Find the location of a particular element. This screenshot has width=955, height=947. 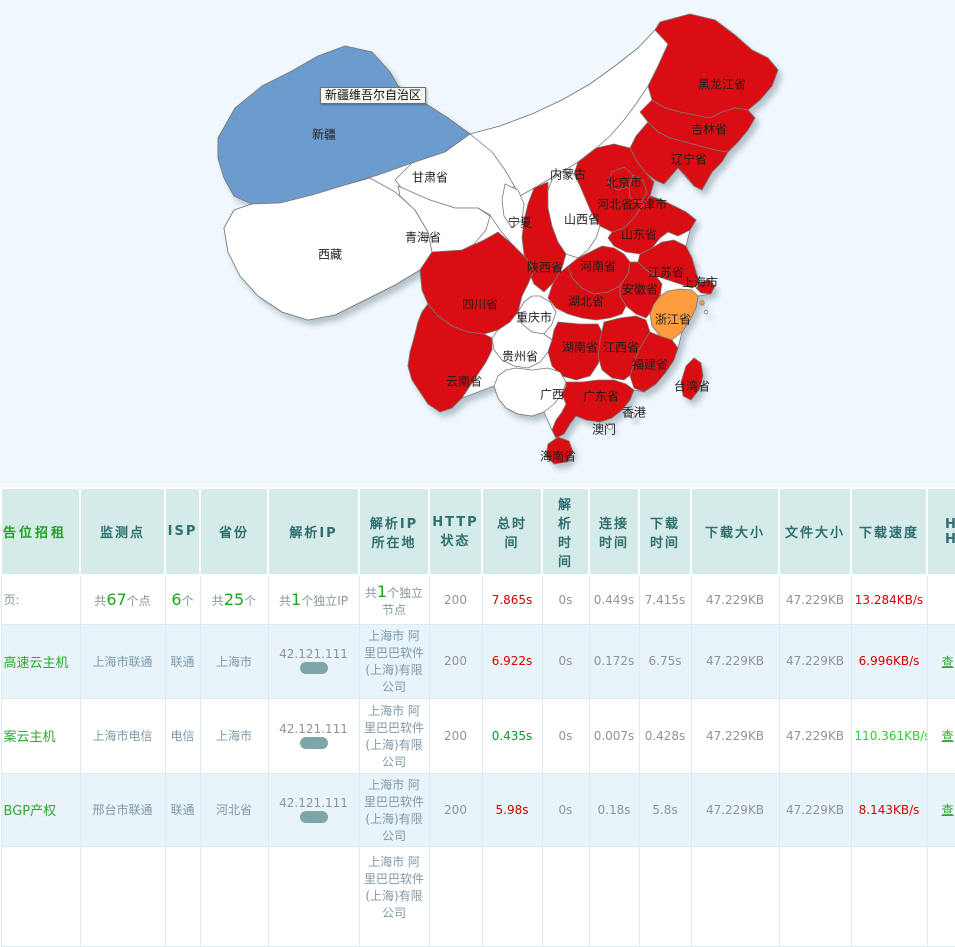

province-taiwan is located at coordinates (692, 379).